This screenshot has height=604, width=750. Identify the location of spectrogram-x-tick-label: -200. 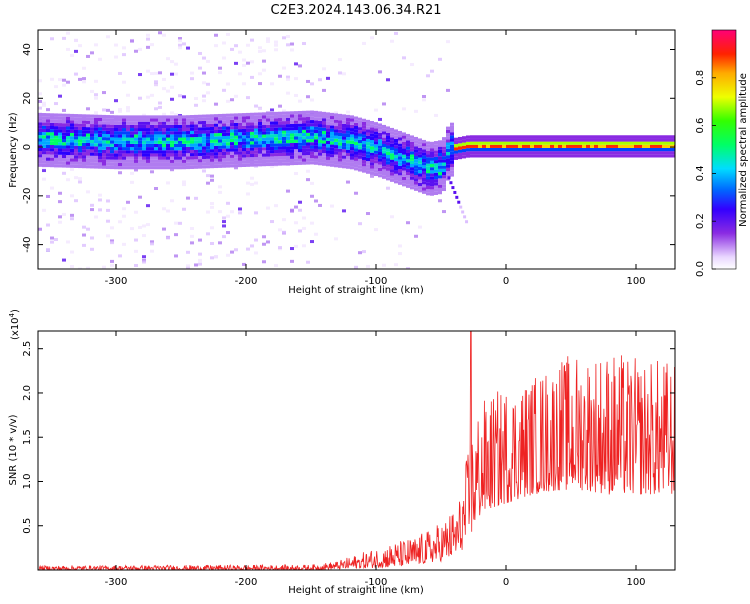
(246, 281).